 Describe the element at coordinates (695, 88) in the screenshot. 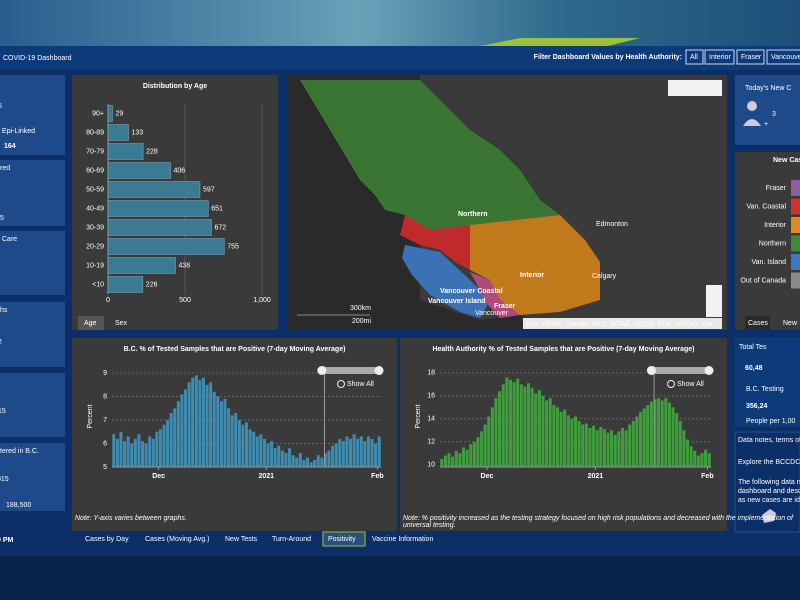

I see `map-tools` at that location.